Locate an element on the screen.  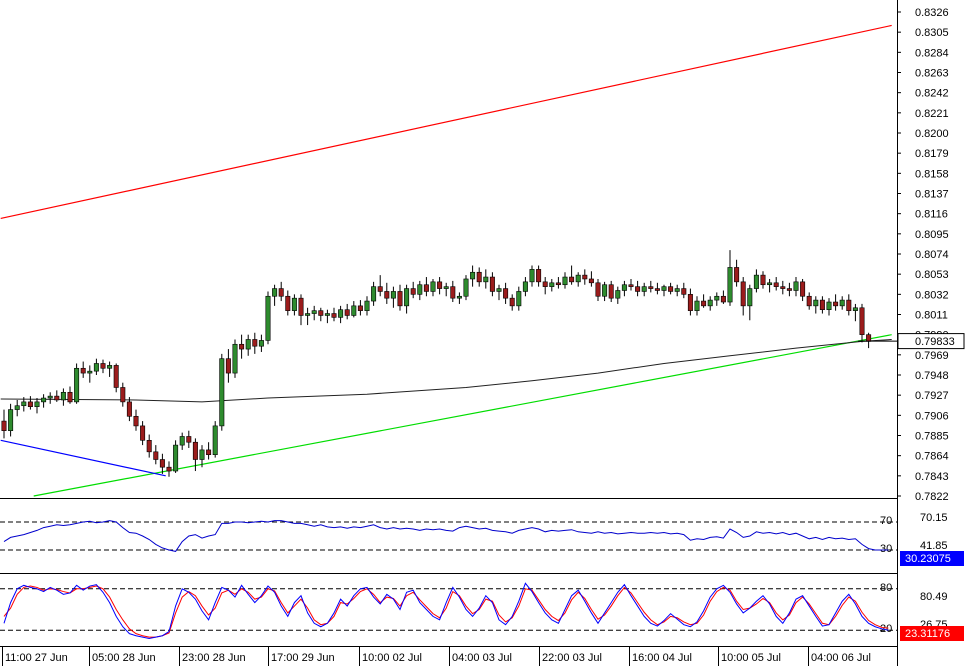
time-tick-label: 23:00 28 Jun is located at coordinates (214, 658).